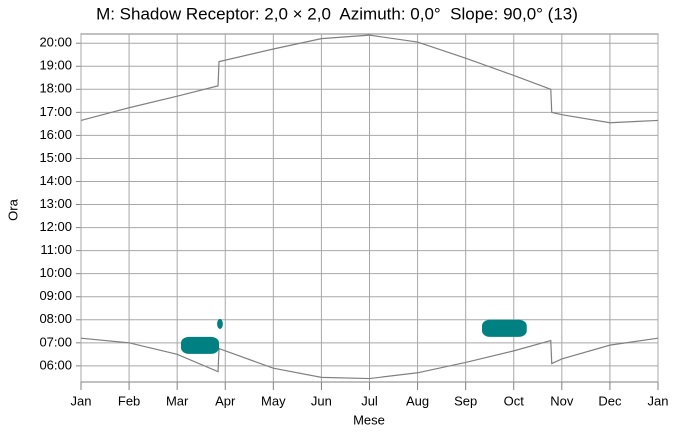 This screenshot has width=674, height=432. I want to click on y-tick-label: 16:00, so click(55, 134).